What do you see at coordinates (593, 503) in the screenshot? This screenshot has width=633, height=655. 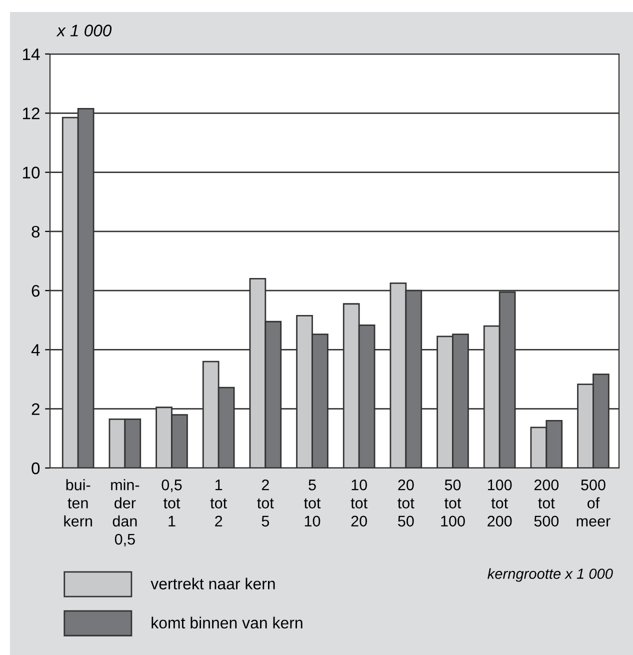 I see `x-tick-label: 500 of meer` at bounding box center [593, 503].